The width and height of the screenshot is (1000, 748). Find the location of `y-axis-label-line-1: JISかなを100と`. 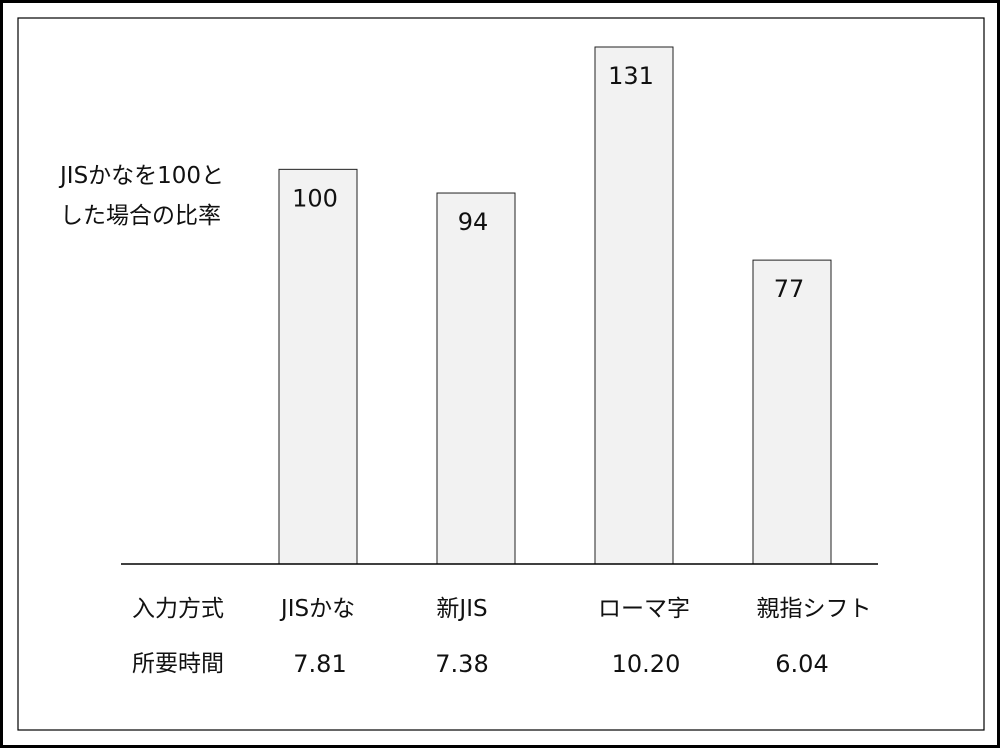

y-axis-label-line-1: JISかなを100と is located at coordinates (141, 176).